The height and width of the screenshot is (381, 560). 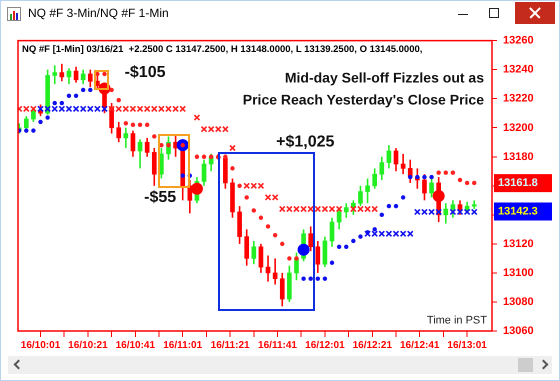 I want to click on annotation: -$55, so click(x=160, y=197).